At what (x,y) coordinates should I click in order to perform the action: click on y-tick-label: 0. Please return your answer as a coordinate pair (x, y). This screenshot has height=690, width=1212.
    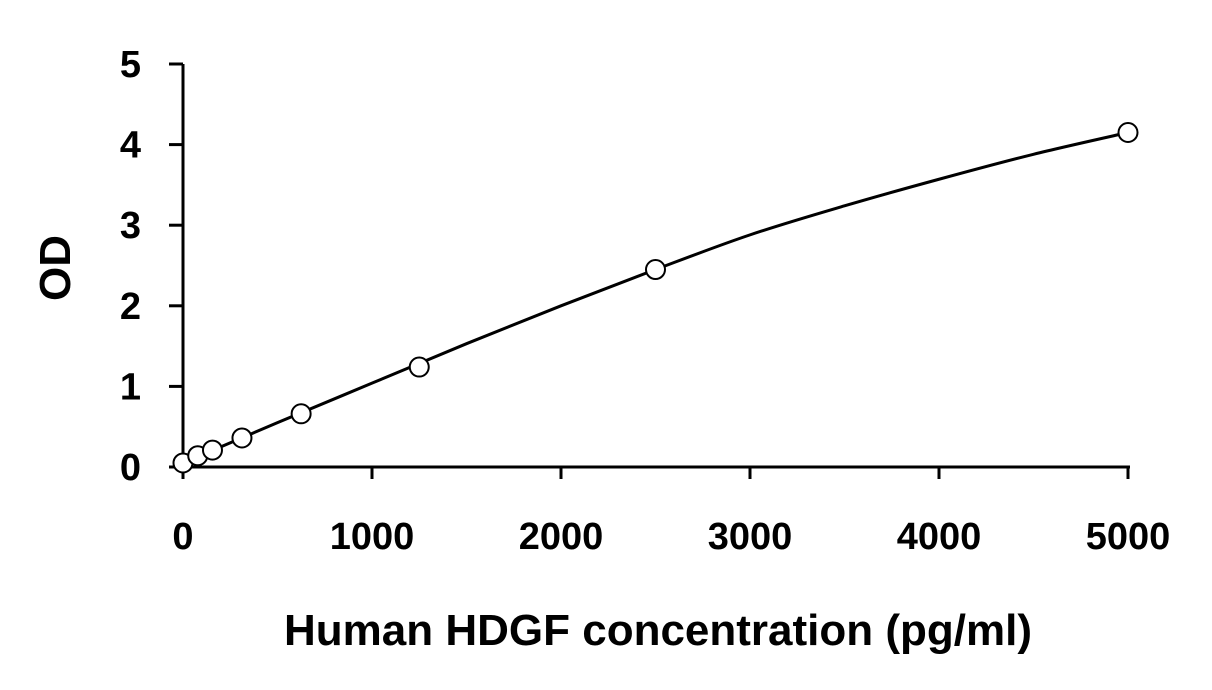
    Looking at the image, I should click on (130, 468).